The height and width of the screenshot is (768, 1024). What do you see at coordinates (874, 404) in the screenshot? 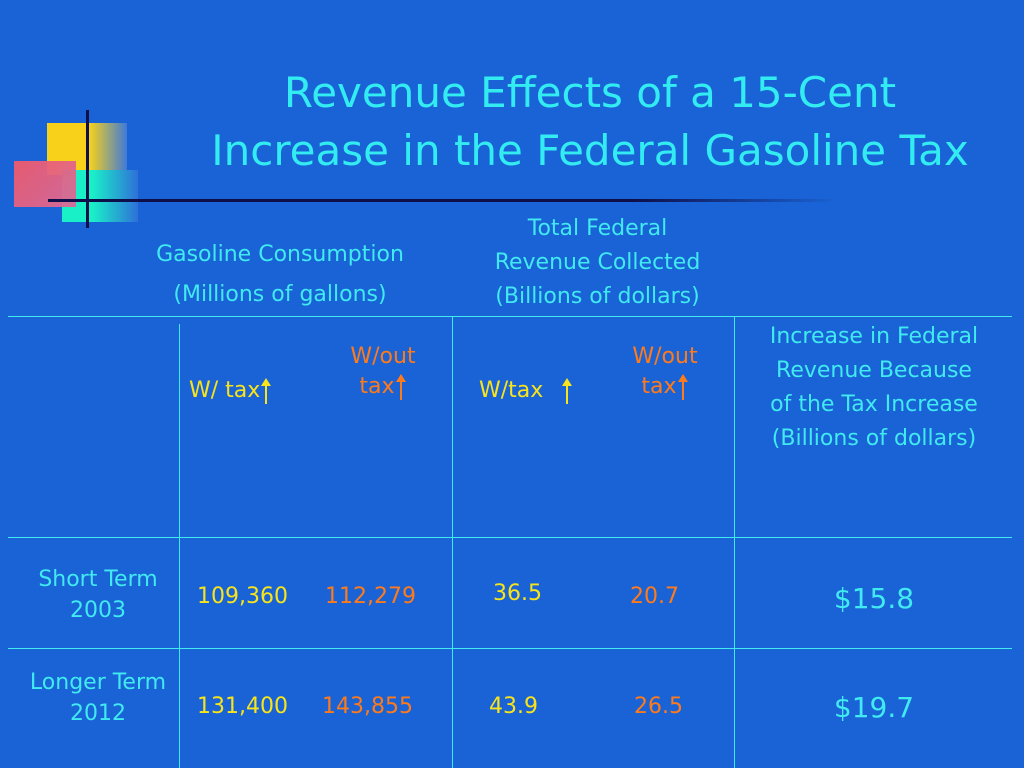
I see `header-increase-line-3: of the Tax Increase` at bounding box center [874, 404].